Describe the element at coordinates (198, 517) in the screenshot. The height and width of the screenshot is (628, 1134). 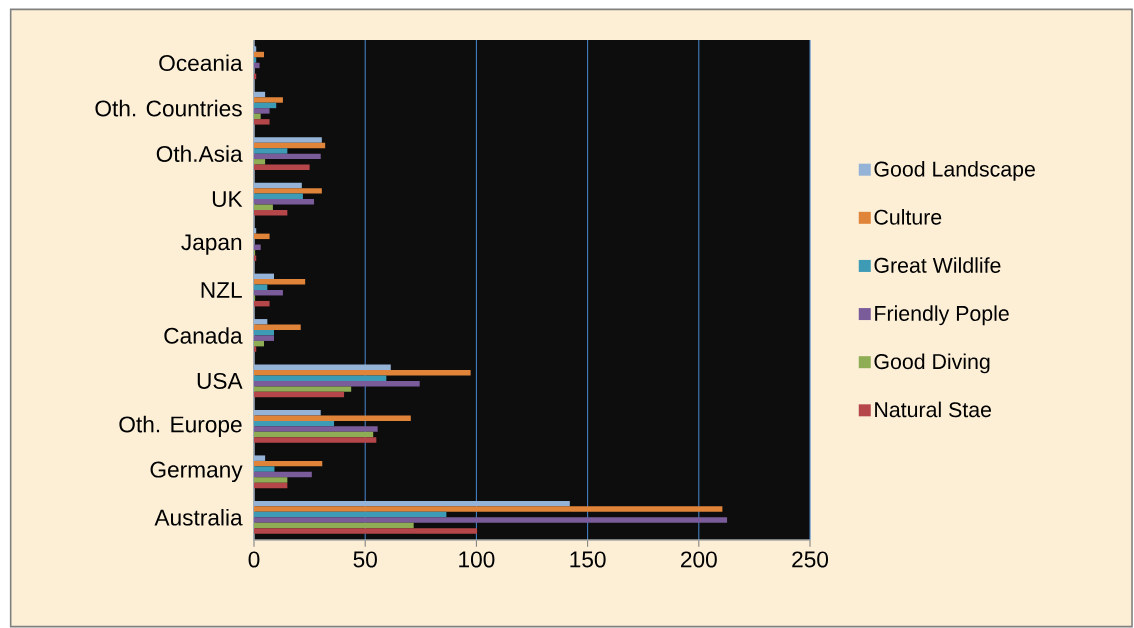
I see `y-tick-label: Australia` at that location.